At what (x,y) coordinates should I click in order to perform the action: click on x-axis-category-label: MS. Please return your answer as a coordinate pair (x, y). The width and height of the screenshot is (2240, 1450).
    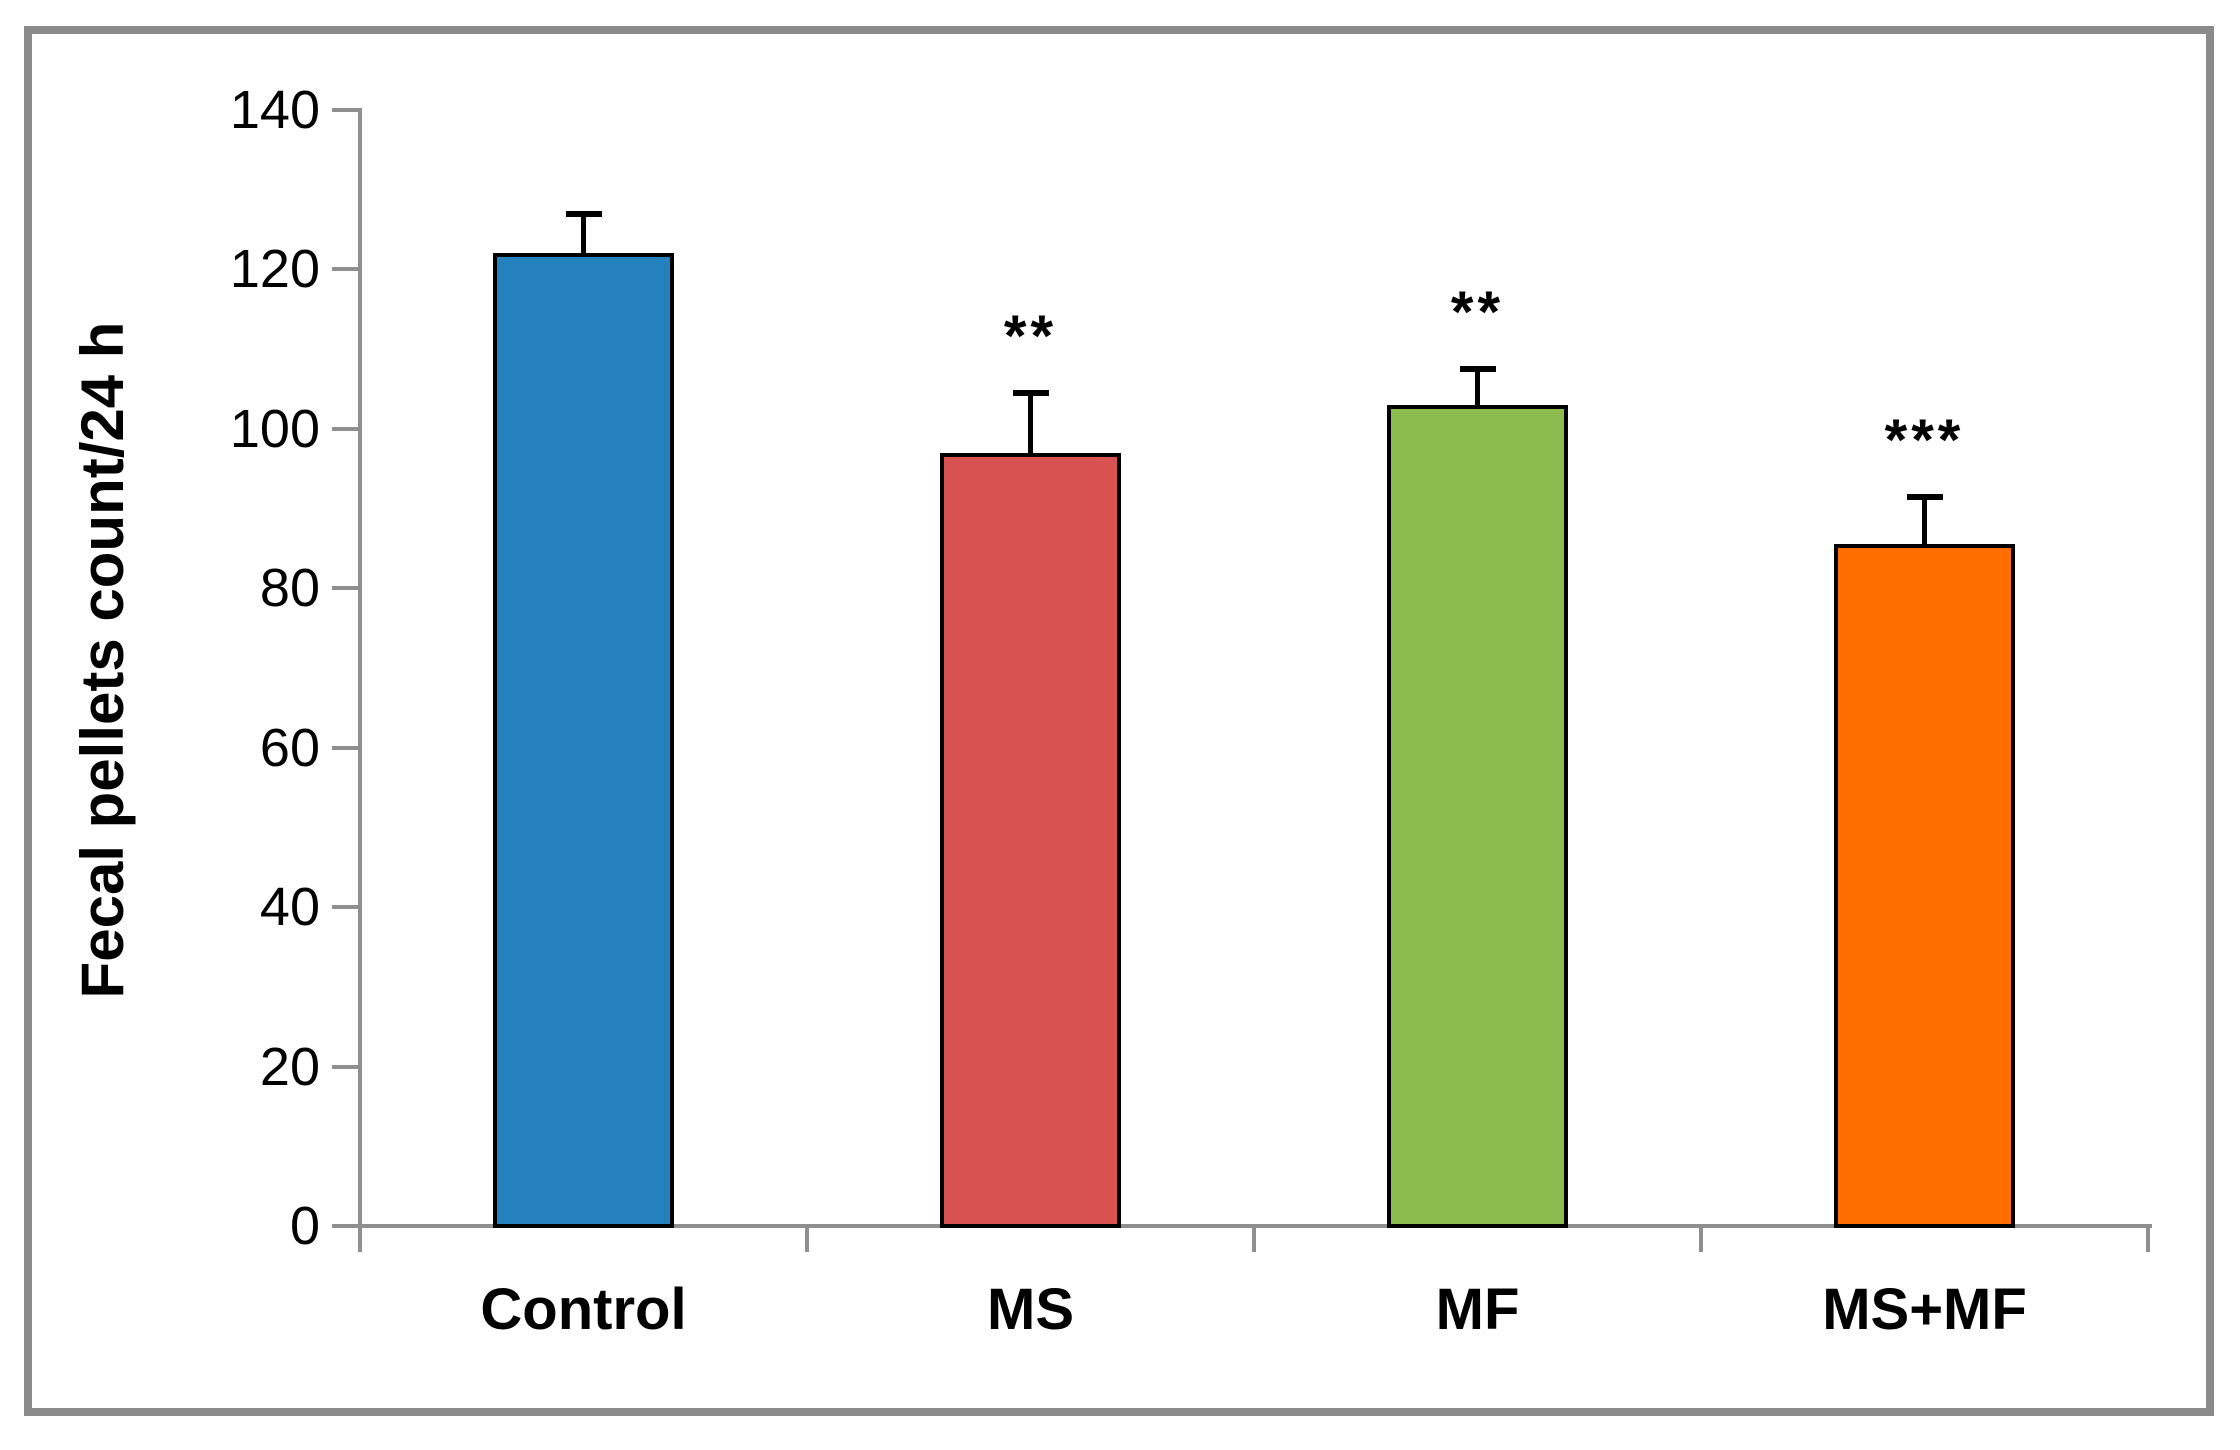
    Looking at the image, I should click on (1030, 1309).